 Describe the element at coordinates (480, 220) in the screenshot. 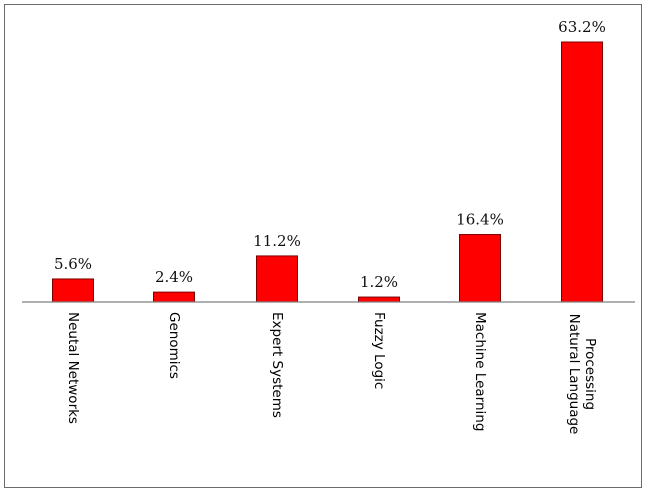

I see `value-label-4: 16.4%` at that location.